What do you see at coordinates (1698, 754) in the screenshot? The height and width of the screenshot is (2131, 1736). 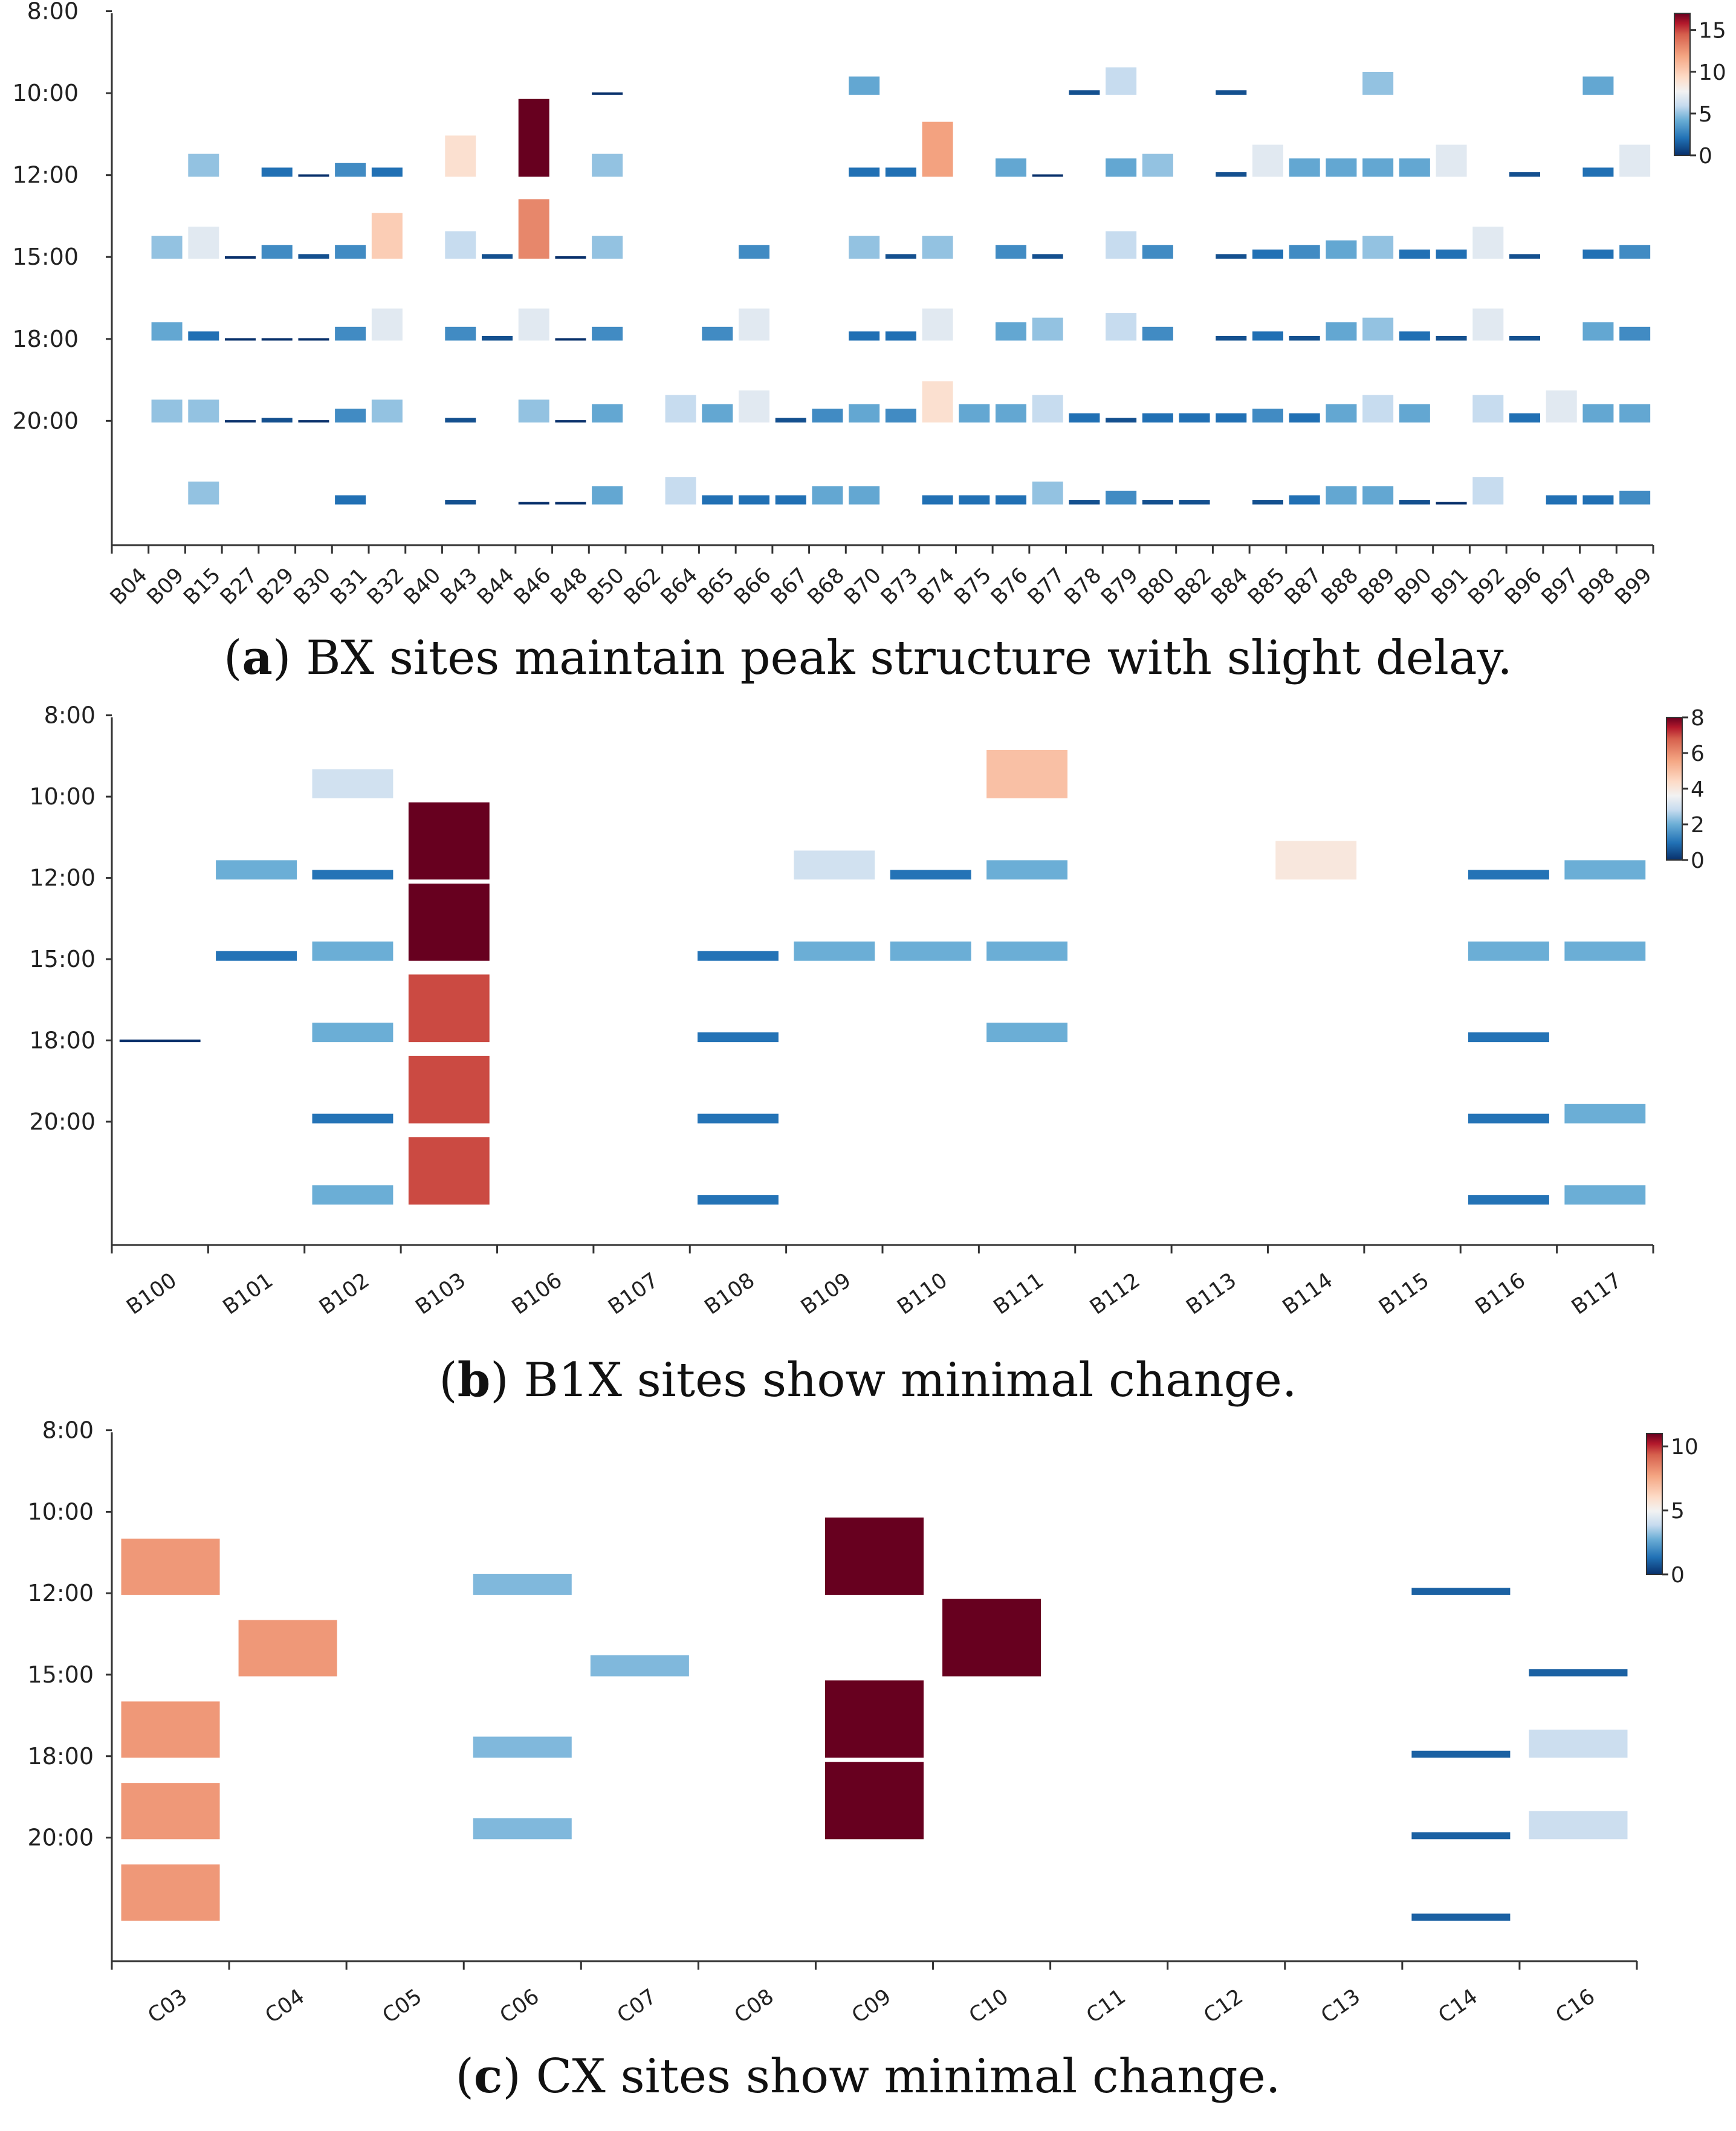 I see `colorbar-tick-label: 6` at bounding box center [1698, 754].